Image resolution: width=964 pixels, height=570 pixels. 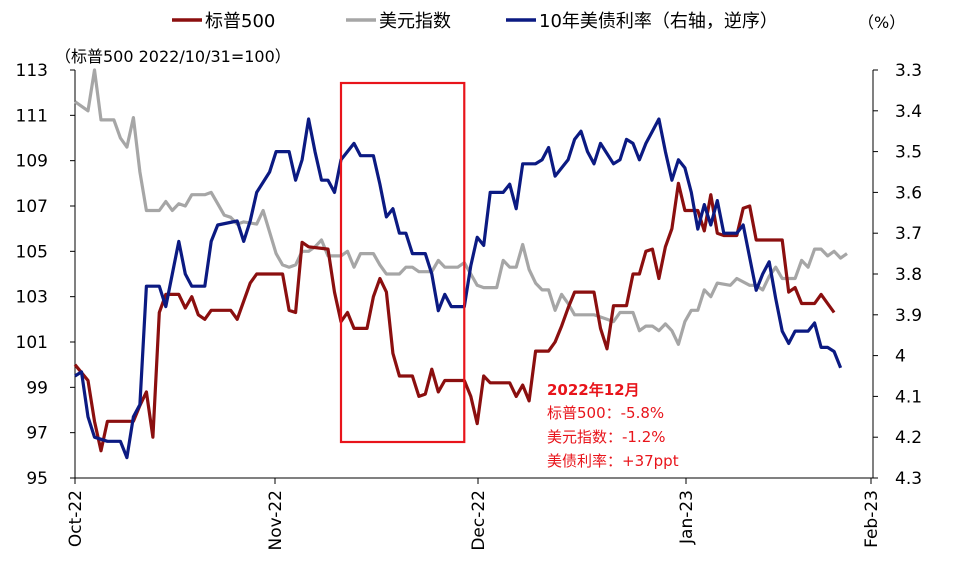 What do you see at coordinates (613, 461) in the screenshot?
I see `annotation-line: 美债利率：+37ppt` at bounding box center [613, 461].